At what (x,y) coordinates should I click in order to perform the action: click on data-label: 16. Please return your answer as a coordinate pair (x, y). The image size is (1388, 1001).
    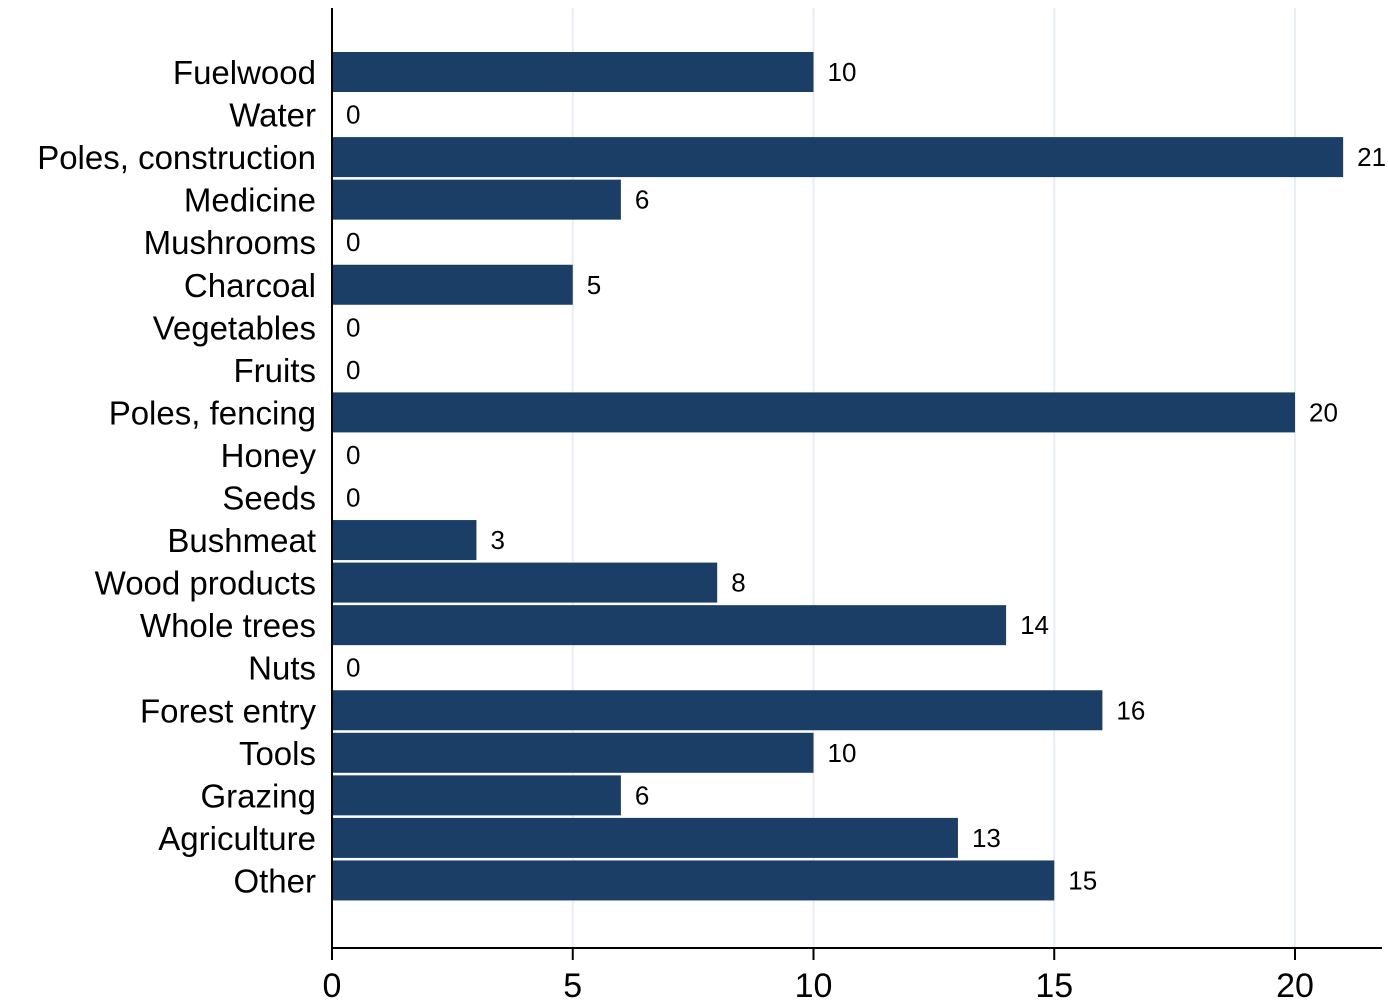
    Looking at the image, I should click on (1130, 710).